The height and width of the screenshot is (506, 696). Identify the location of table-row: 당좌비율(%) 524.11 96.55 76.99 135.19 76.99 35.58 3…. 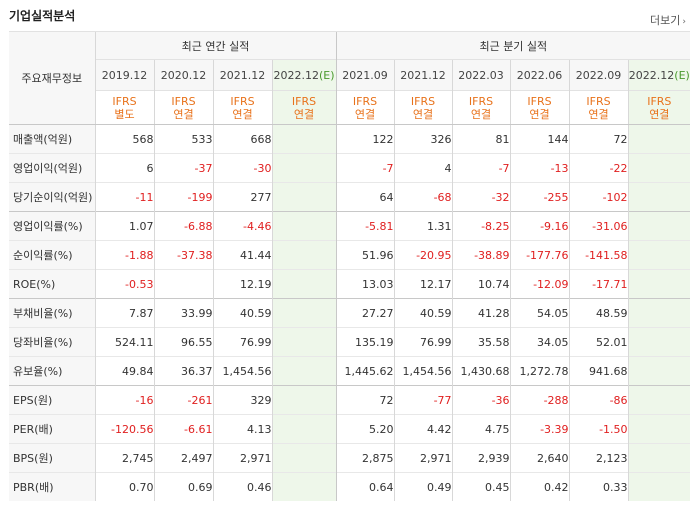
(350, 342).